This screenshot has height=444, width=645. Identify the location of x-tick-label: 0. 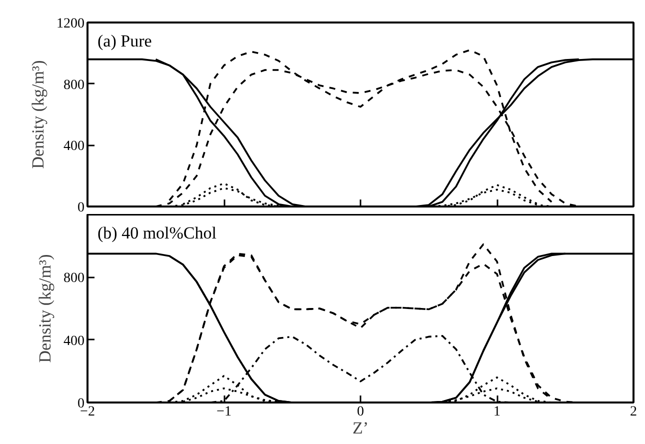
(360, 412).